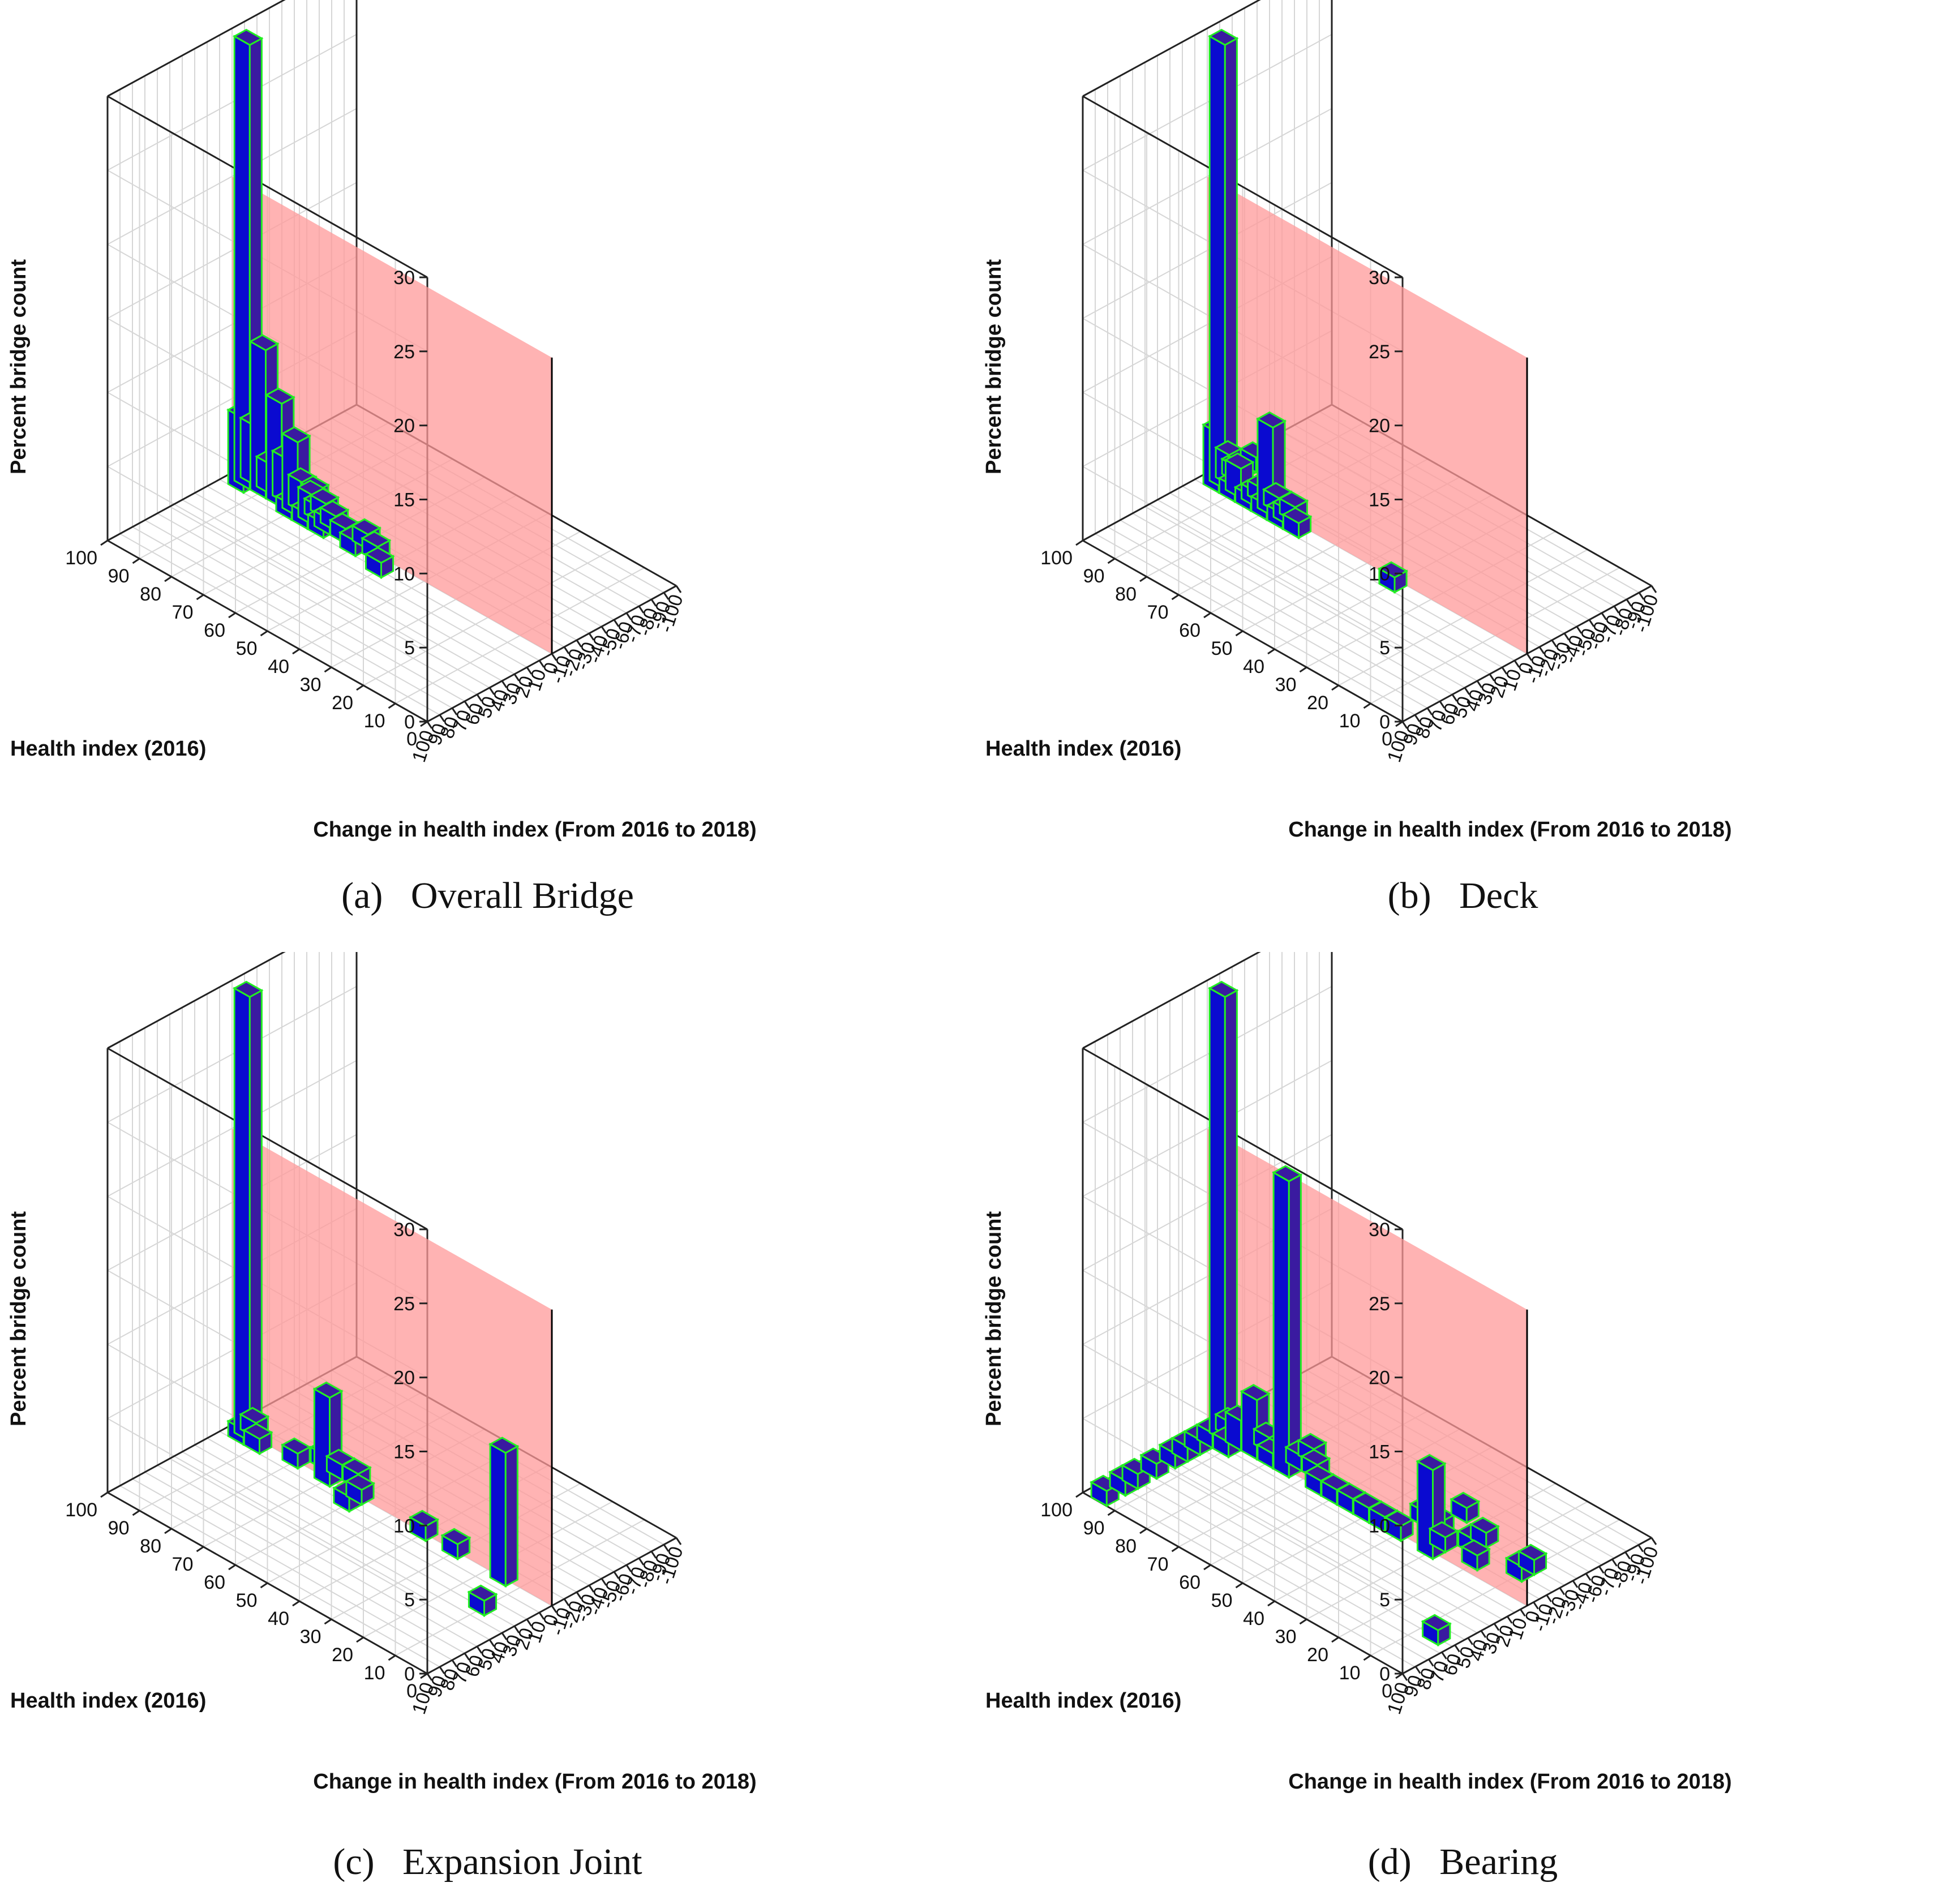 The height and width of the screenshot is (1904, 1951). What do you see at coordinates (487, 895) in the screenshot?
I see `caption-overall-bridge: (a) Overall Bridge` at bounding box center [487, 895].